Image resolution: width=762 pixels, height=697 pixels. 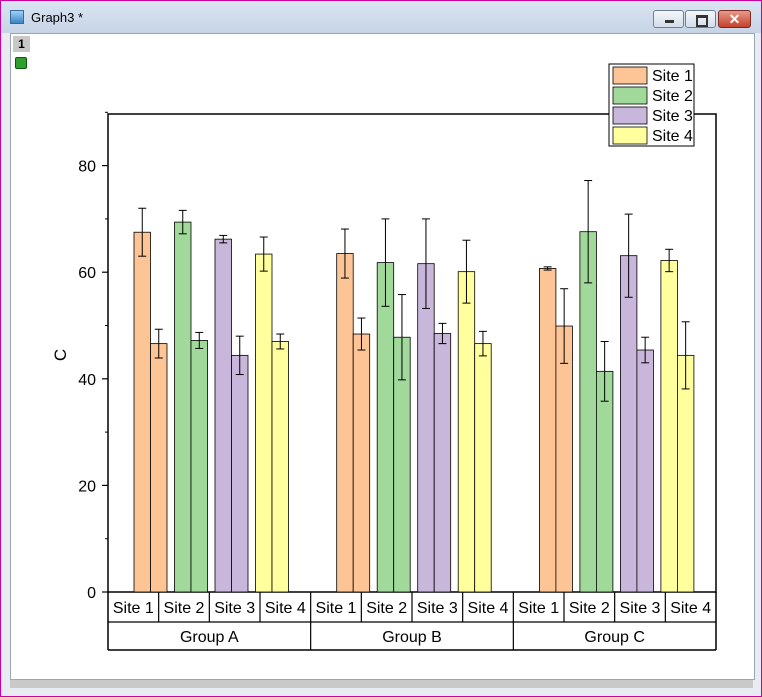 I want to click on graph-window-icon, so click(x=17, y=17).